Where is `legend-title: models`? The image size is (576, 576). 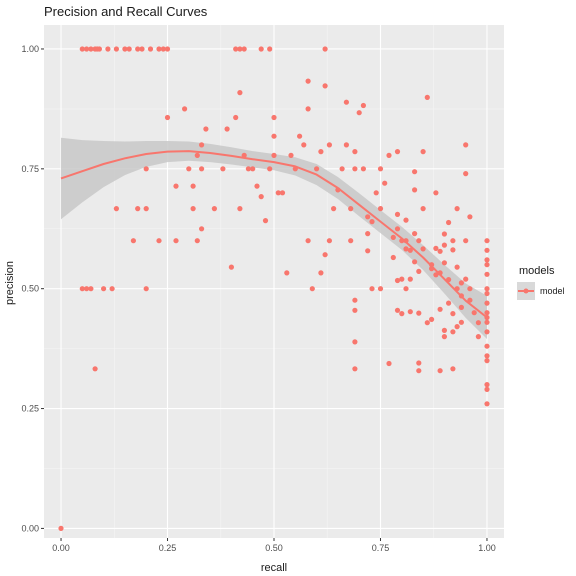 legend-title: models is located at coordinates (537, 271).